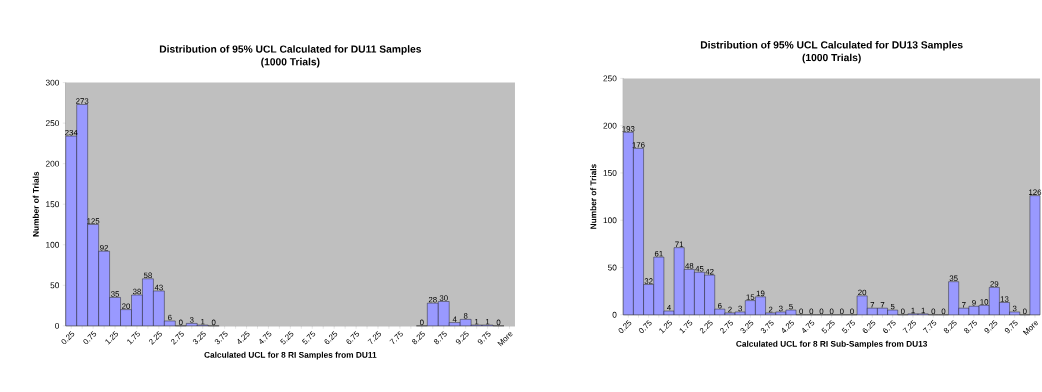 The height and width of the screenshot is (392, 1042). I want to click on x-axis-title: Calculated UCL for 8 RI Sub-Samples from DU13, so click(832, 344).